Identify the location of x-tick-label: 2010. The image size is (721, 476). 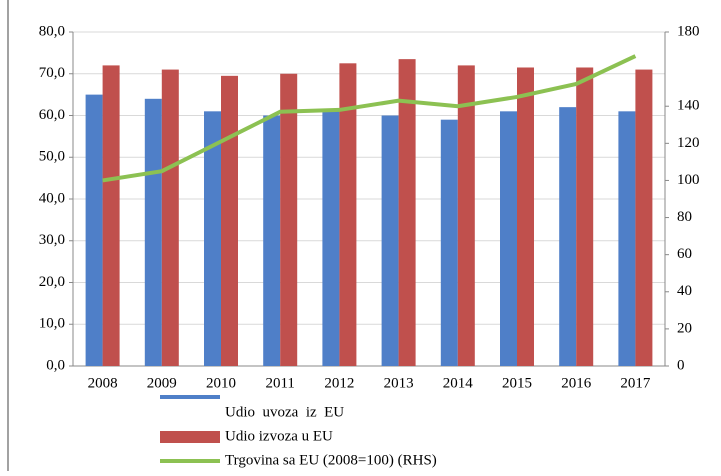
(221, 383).